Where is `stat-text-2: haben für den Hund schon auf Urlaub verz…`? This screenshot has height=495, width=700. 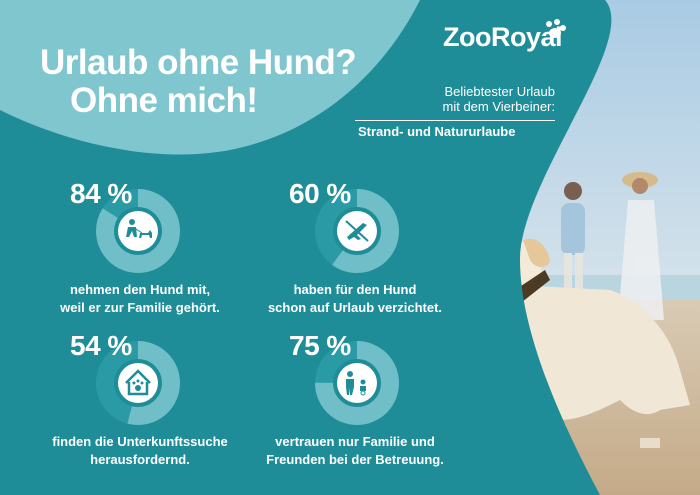 stat-text-2: haben für den Hund schon auf Urlaub verz… is located at coordinates (355, 299).